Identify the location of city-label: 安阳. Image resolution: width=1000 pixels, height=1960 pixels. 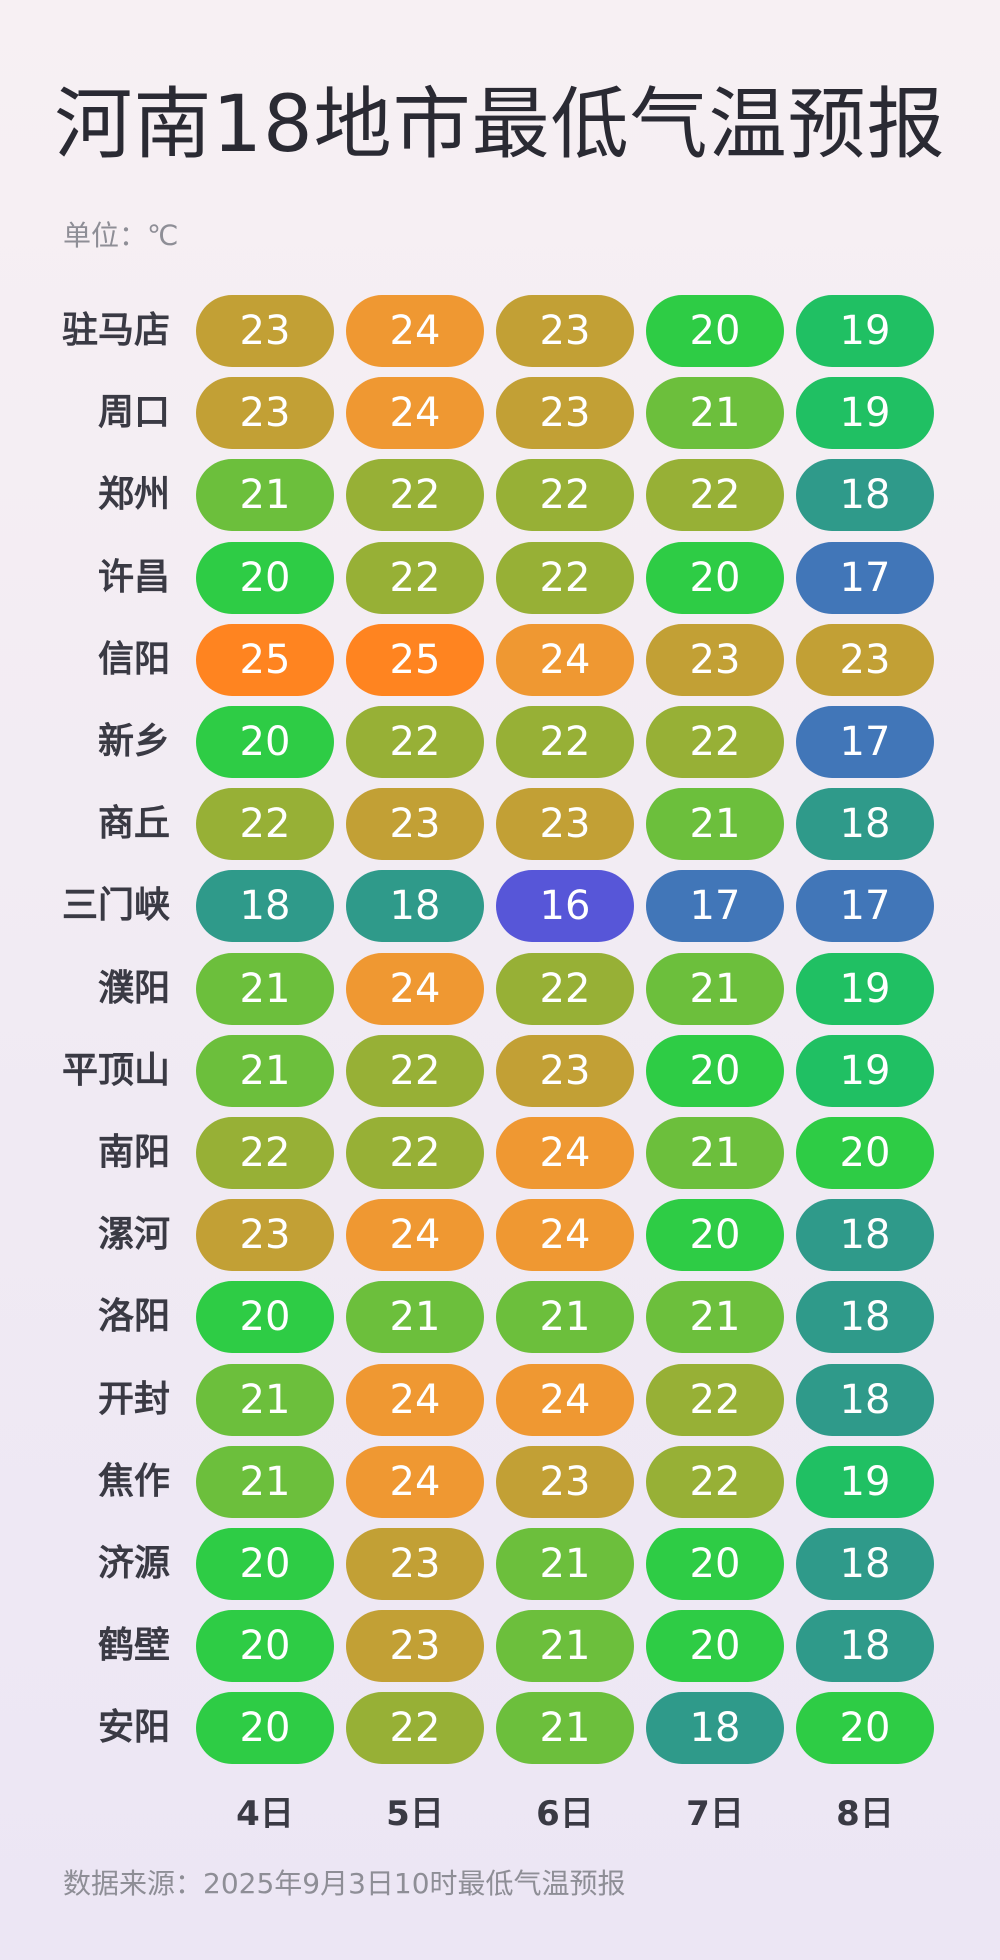
(133, 1728).